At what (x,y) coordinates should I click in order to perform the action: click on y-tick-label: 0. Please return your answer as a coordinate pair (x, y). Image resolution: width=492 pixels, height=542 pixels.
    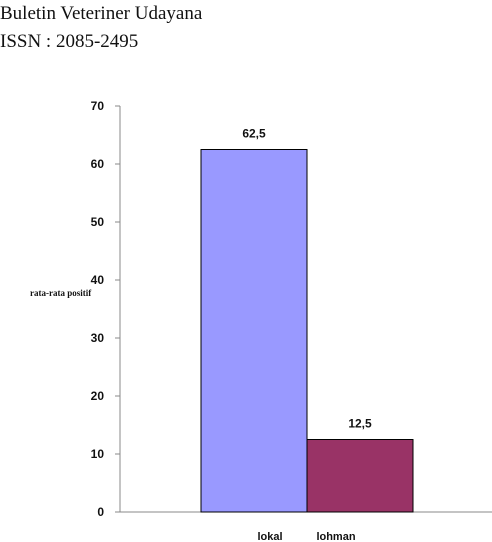
    Looking at the image, I should click on (100, 512).